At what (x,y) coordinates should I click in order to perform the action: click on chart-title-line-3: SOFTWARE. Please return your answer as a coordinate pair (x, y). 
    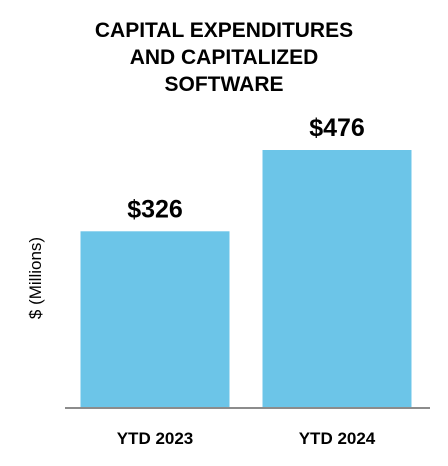
    Looking at the image, I should click on (224, 84).